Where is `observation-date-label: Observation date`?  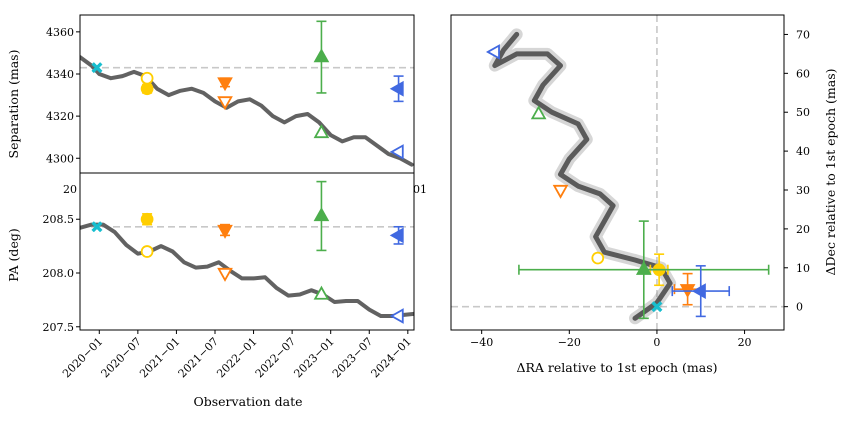 observation-date-label: Observation date is located at coordinates (248, 401).